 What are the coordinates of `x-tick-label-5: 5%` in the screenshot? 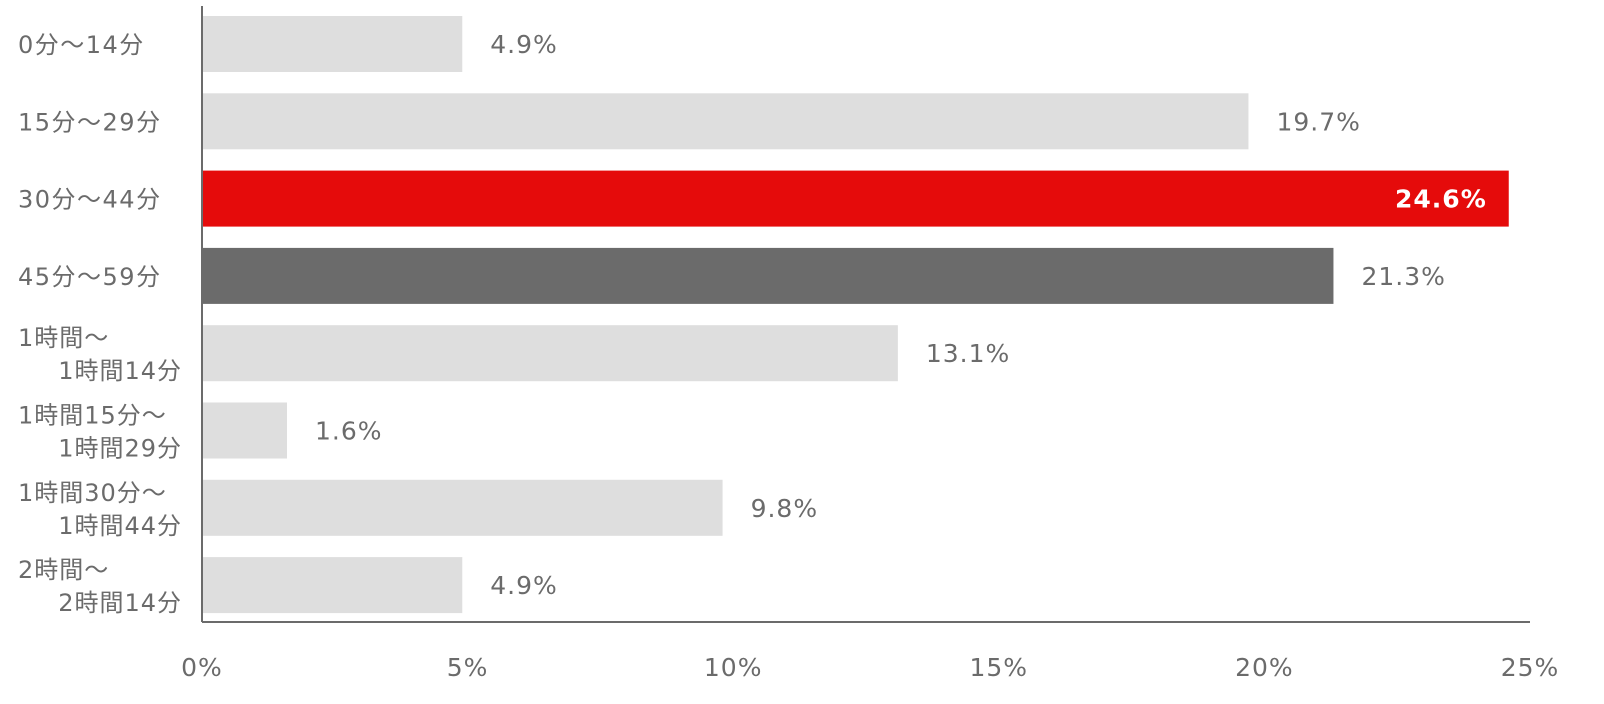 It's located at (468, 667).